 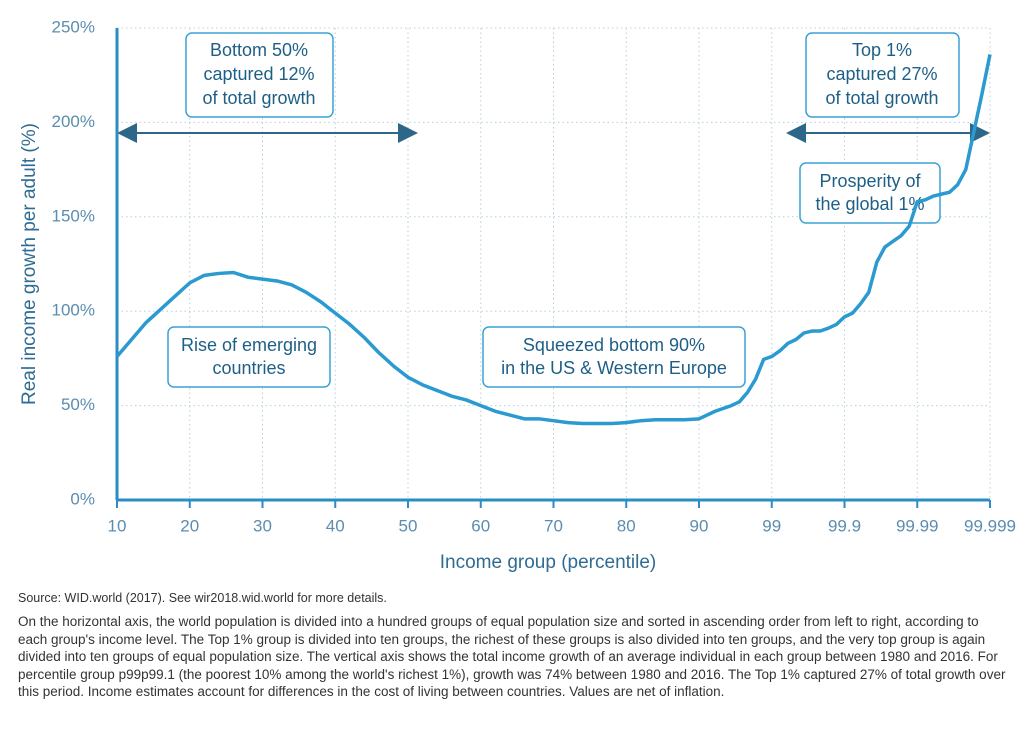 I want to click on annotation-text: Bottom 50%, so click(x=259, y=50).